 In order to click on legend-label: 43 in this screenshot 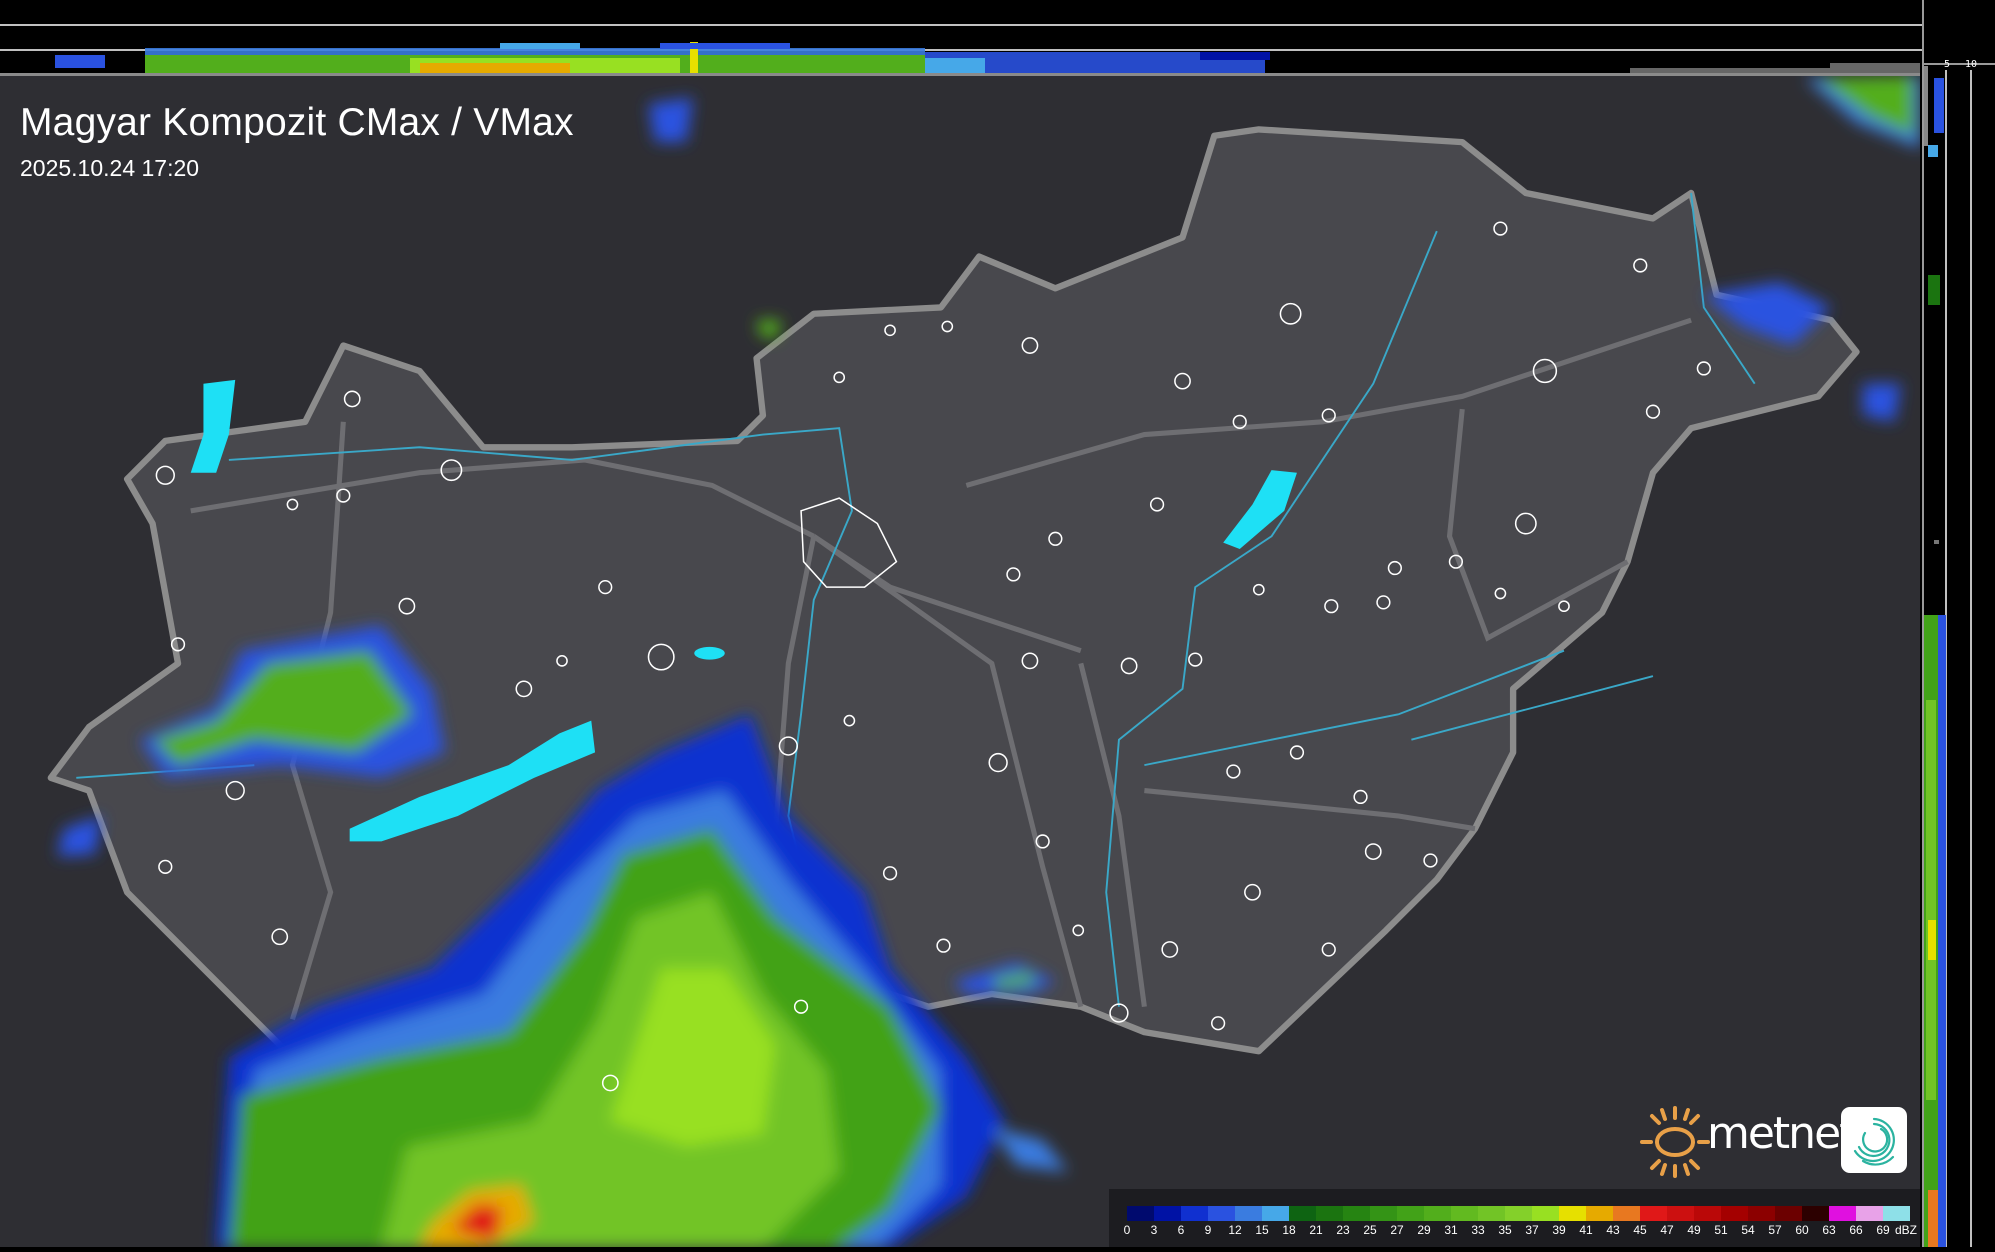, I will do `click(1613, 1230)`.